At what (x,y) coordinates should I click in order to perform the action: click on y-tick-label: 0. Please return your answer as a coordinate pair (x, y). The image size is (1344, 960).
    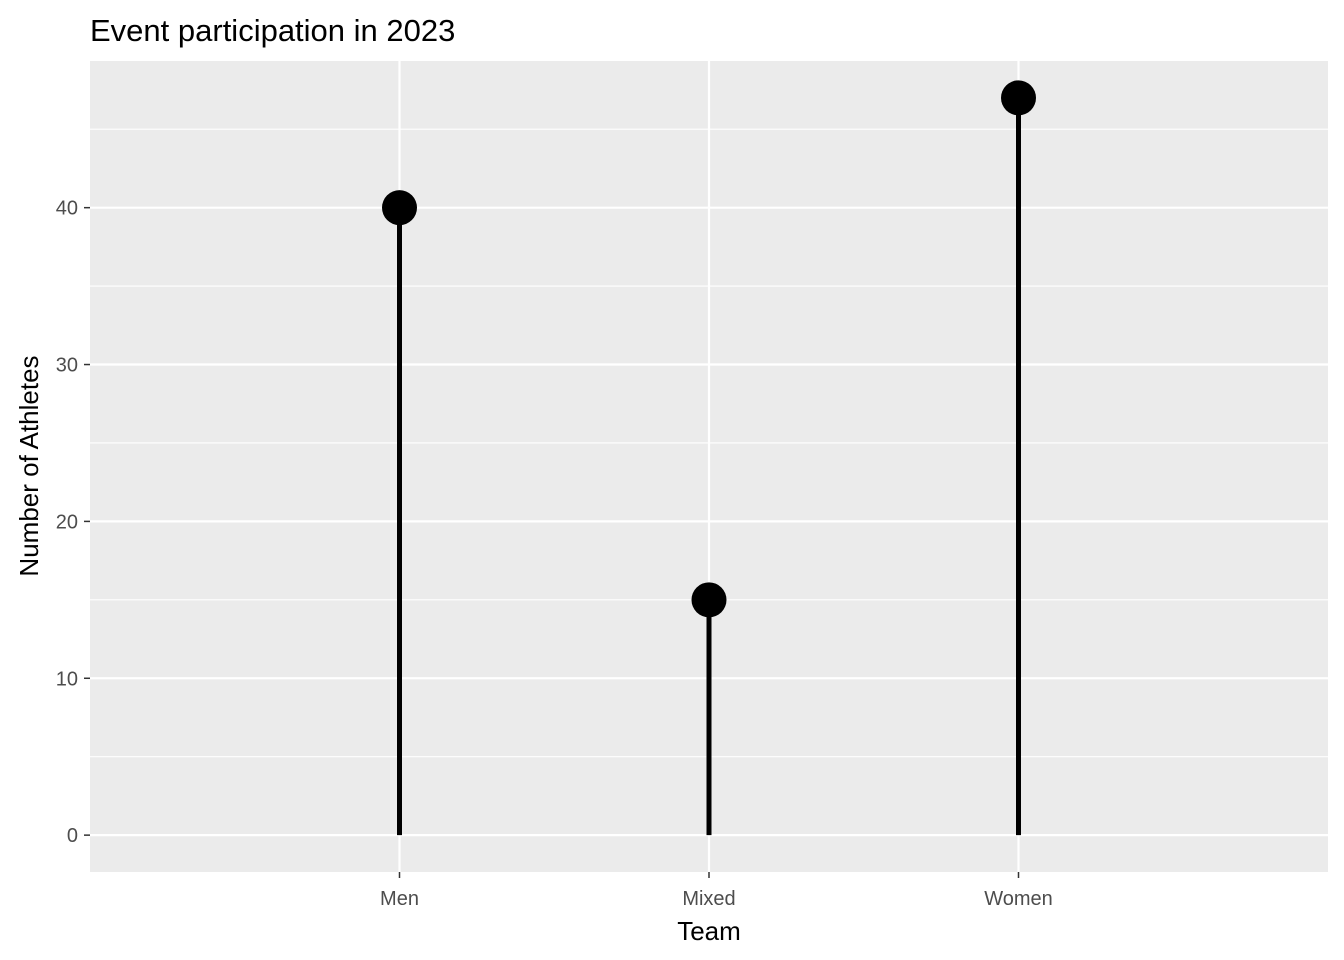
    Looking at the image, I should click on (72, 836).